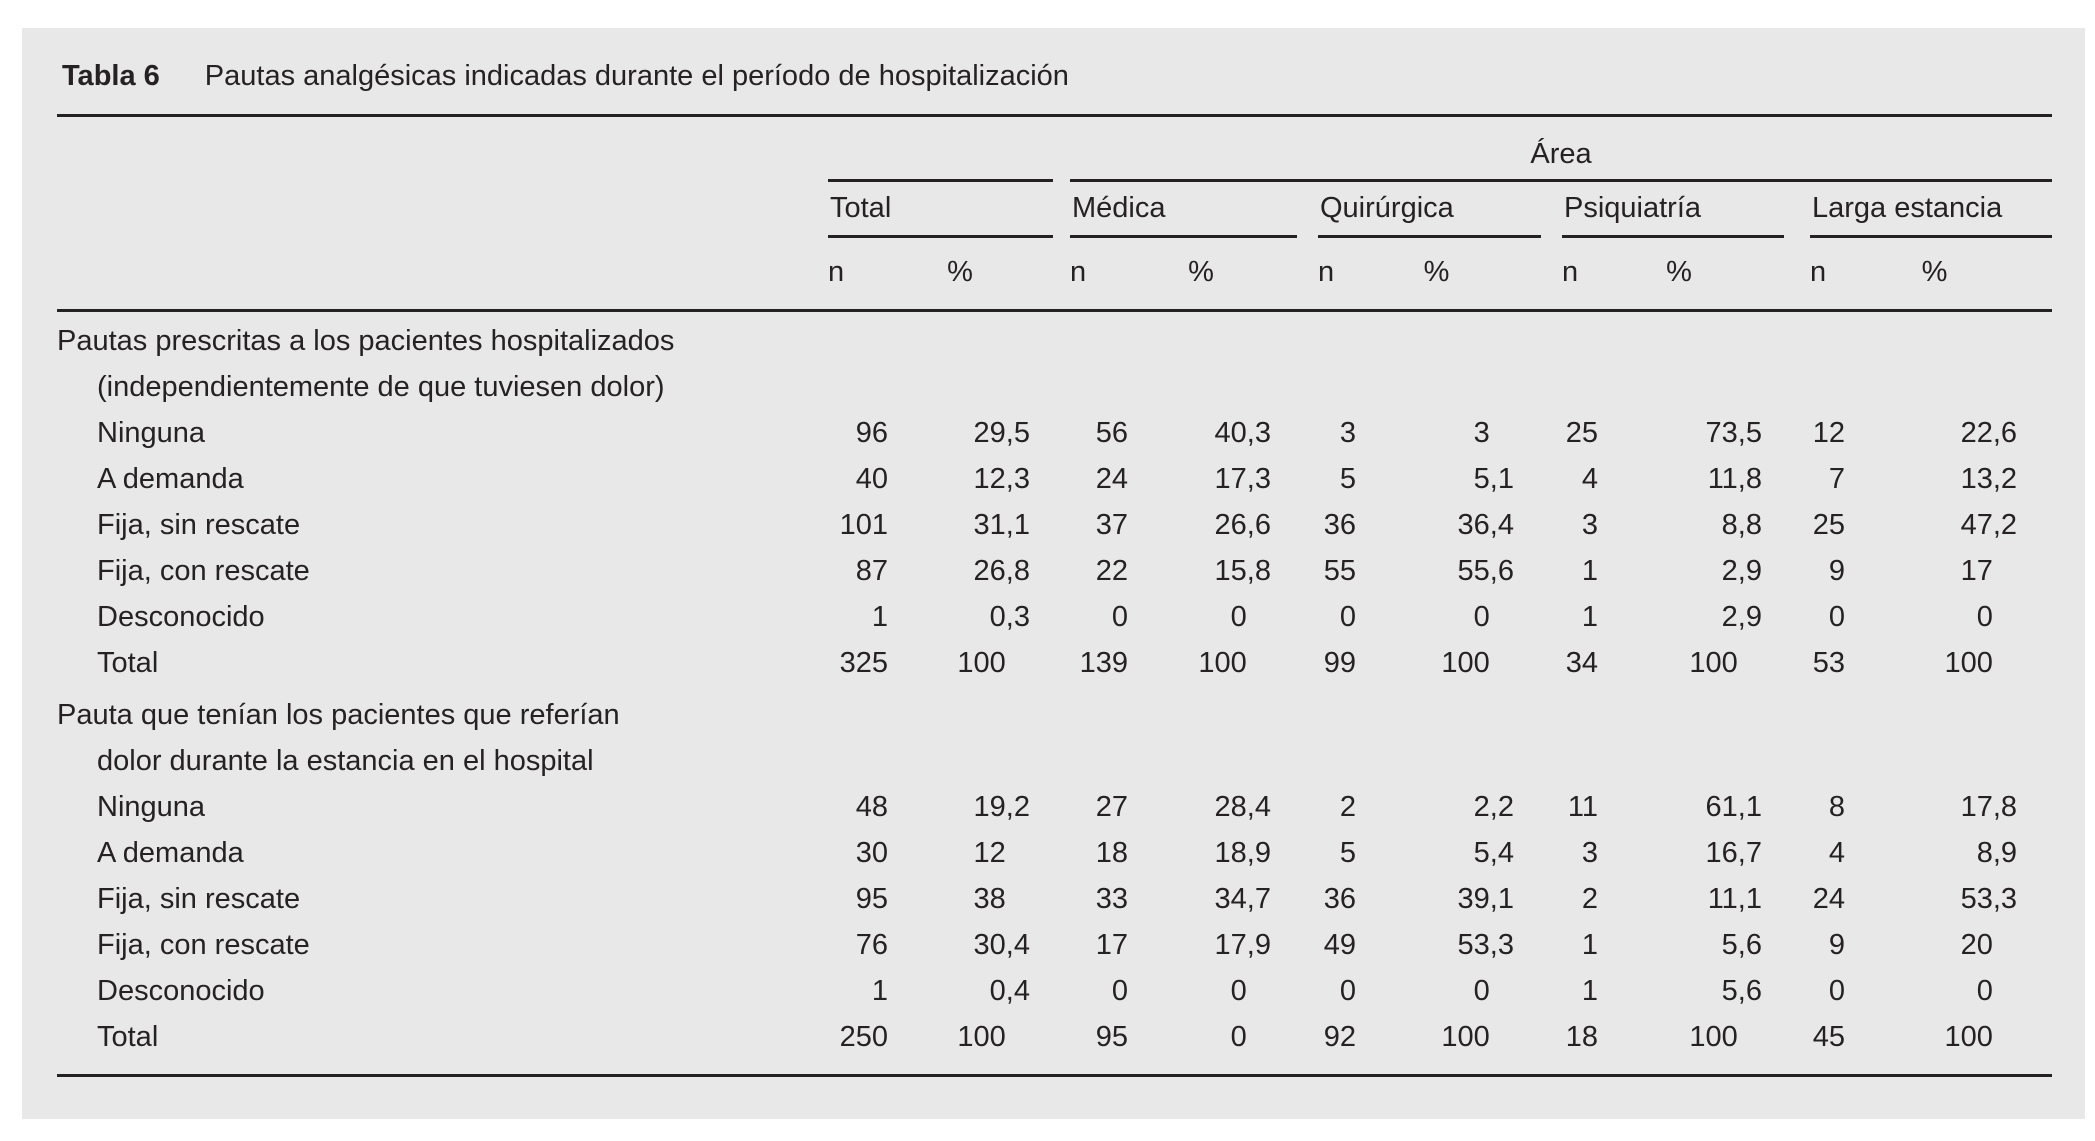 This screenshot has height=1141, width=2095. What do you see at coordinates (1493, 852) in the screenshot?
I see `cell-quirurgica-pct: 5,4` at bounding box center [1493, 852].